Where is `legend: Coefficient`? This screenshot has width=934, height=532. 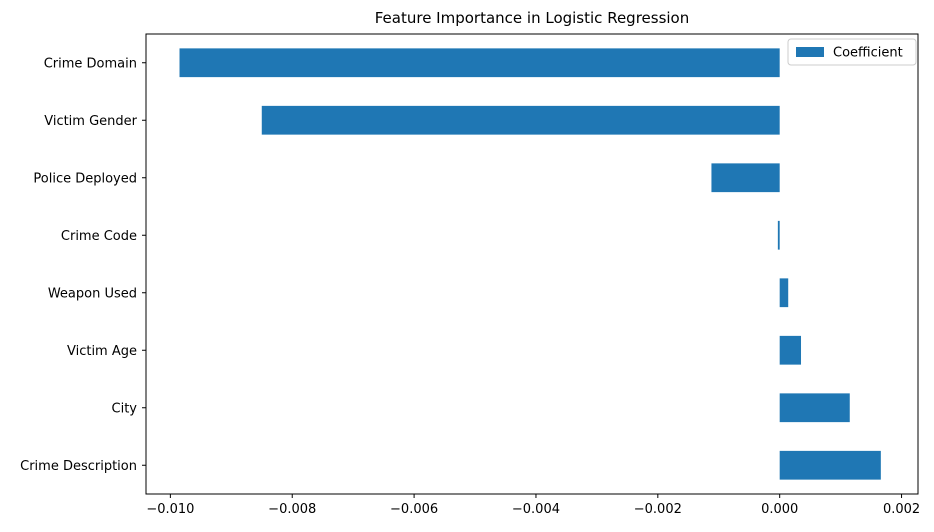
legend: Coefficient is located at coordinates (852, 52).